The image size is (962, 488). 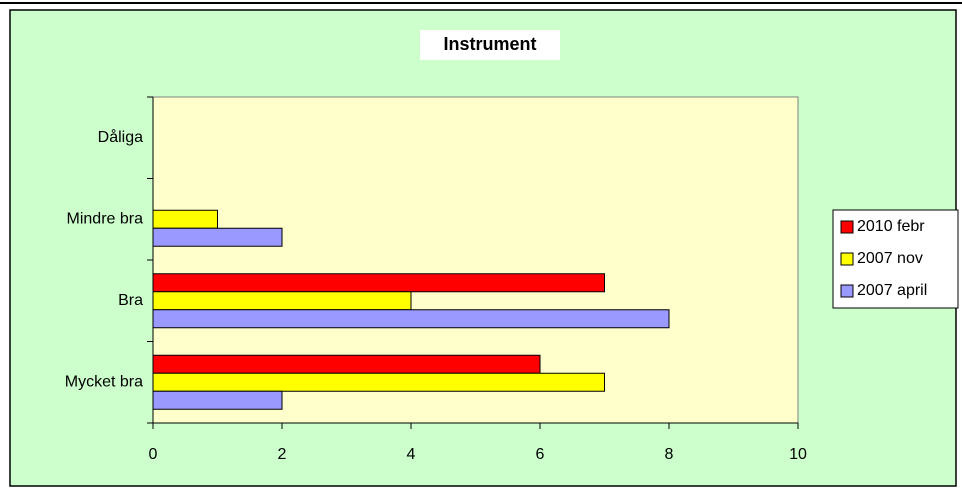 I want to click on x-tick-label: 10, so click(x=798, y=454).